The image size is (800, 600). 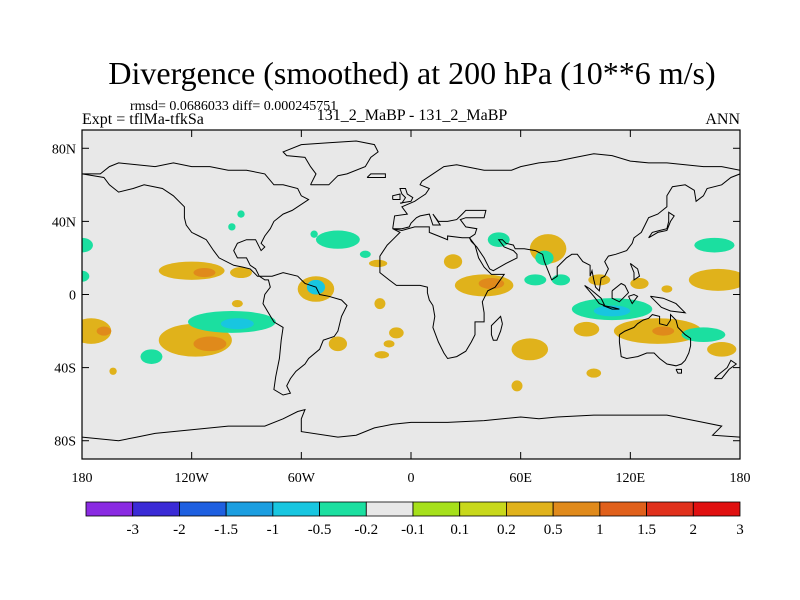 I want to click on y-tick-label-4: 80S, so click(x=65, y=442).